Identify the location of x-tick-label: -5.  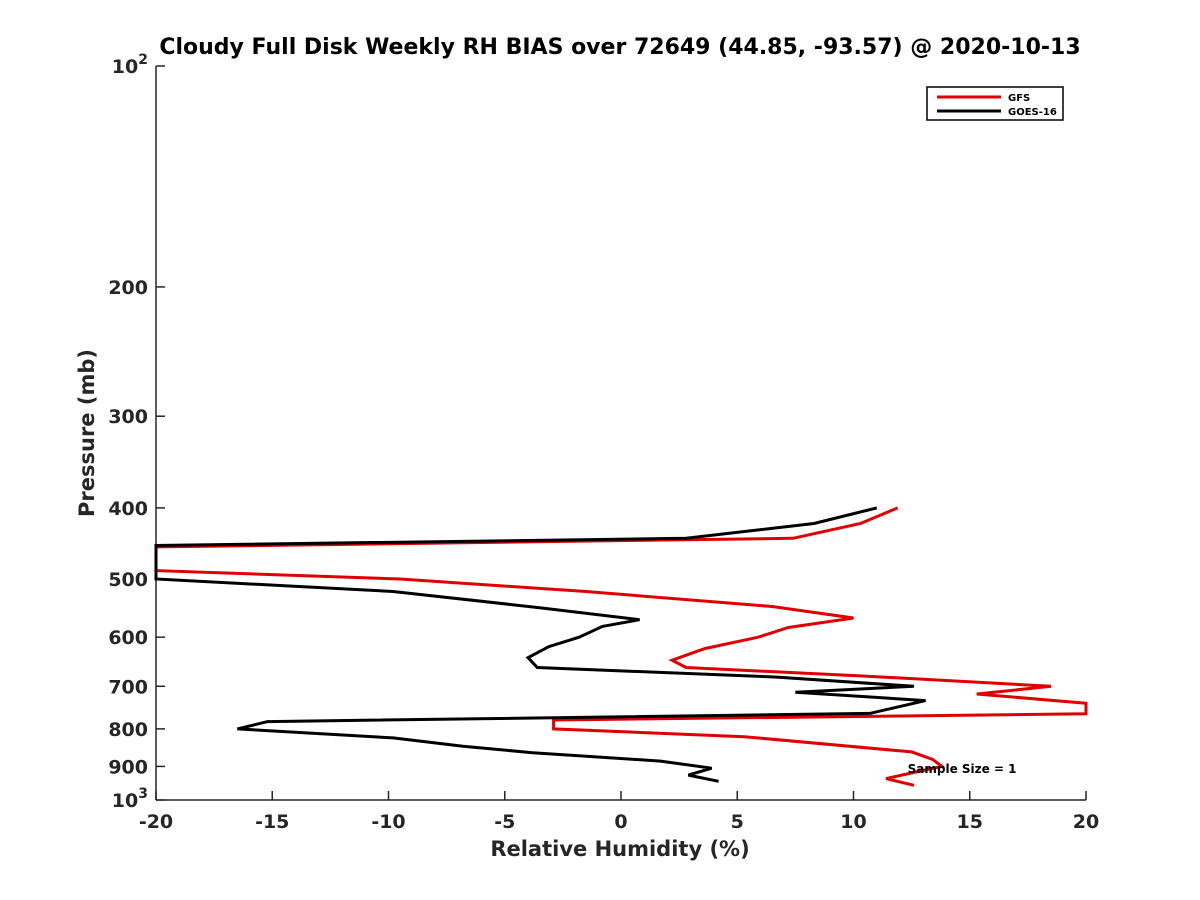
(504, 822).